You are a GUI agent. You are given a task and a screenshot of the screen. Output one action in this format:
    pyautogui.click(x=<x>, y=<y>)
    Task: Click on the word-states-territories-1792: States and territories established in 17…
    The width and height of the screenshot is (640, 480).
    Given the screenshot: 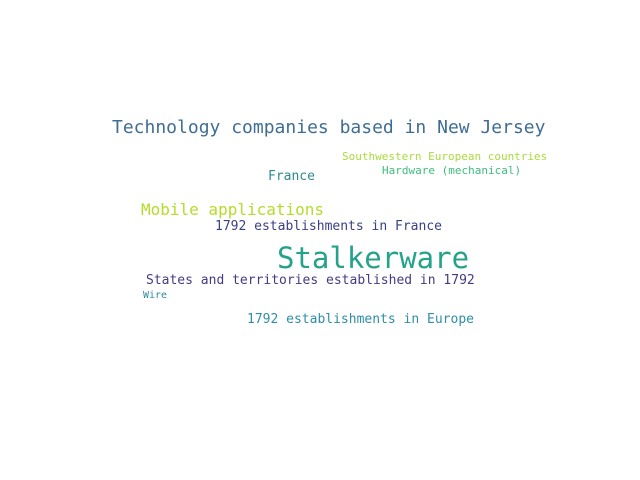 What is the action you would take?
    pyautogui.click(x=310, y=280)
    